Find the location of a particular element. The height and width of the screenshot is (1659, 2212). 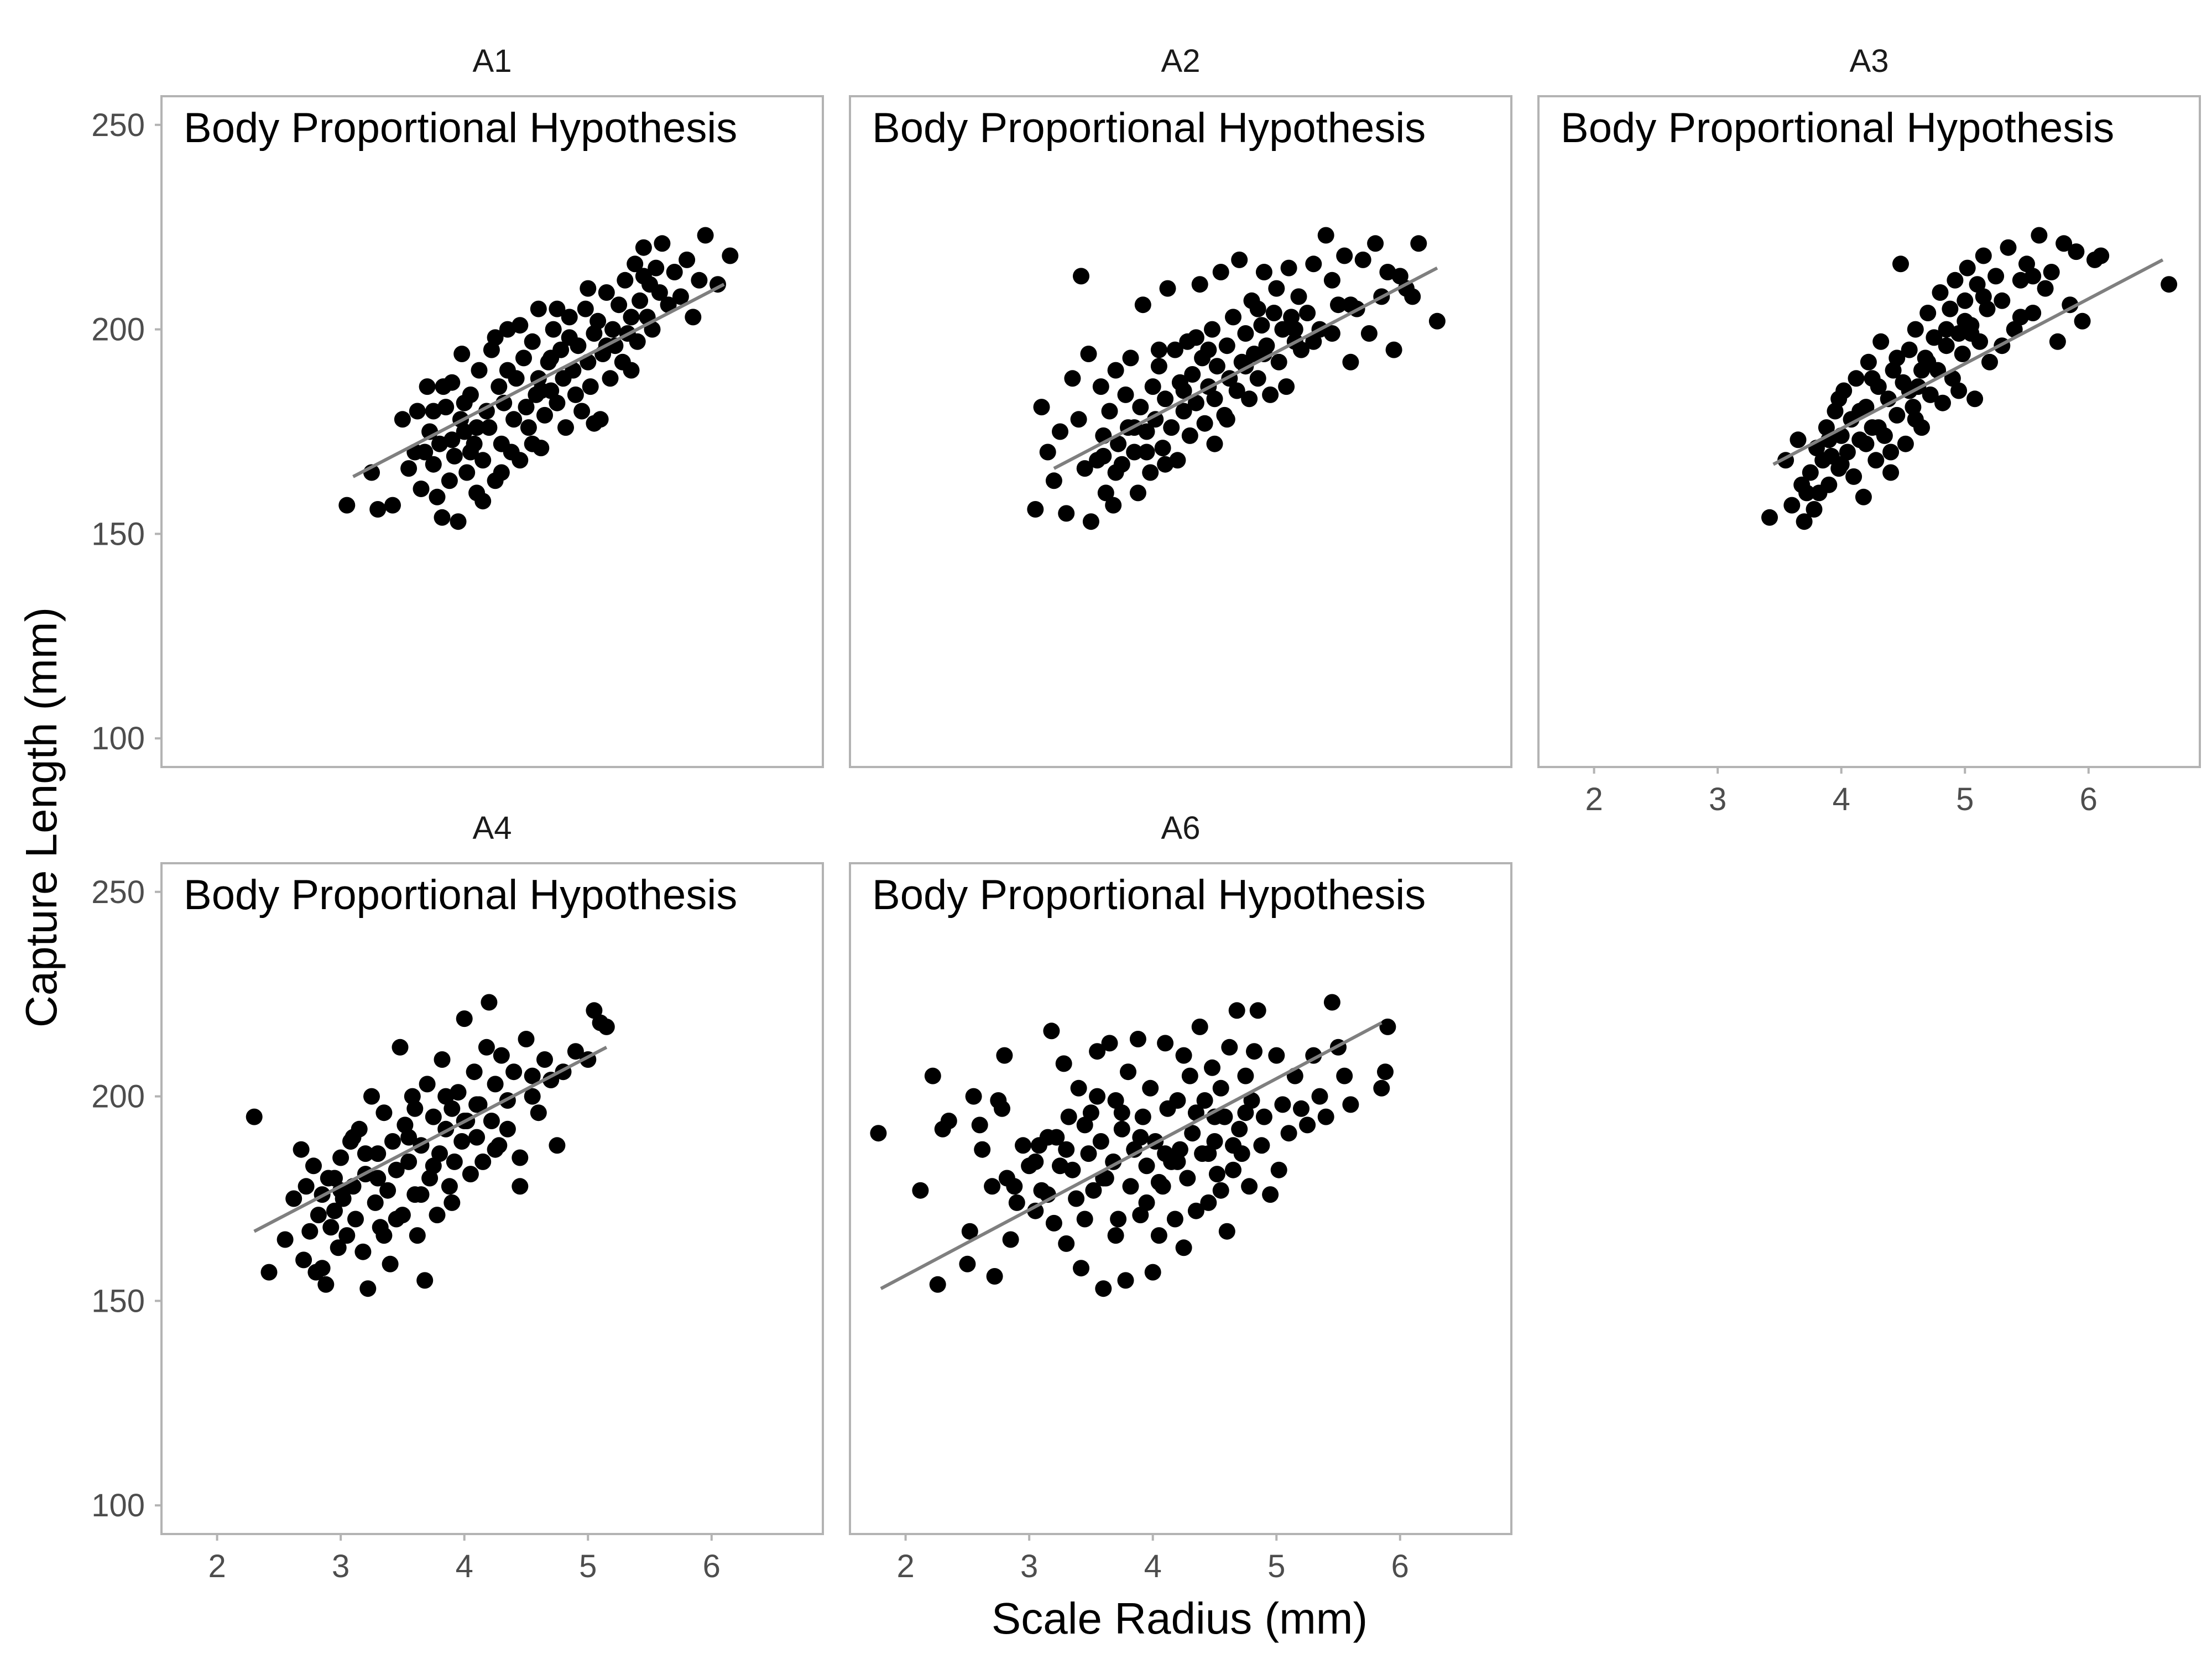

y-tick-label: 150 is located at coordinates (118, 534).